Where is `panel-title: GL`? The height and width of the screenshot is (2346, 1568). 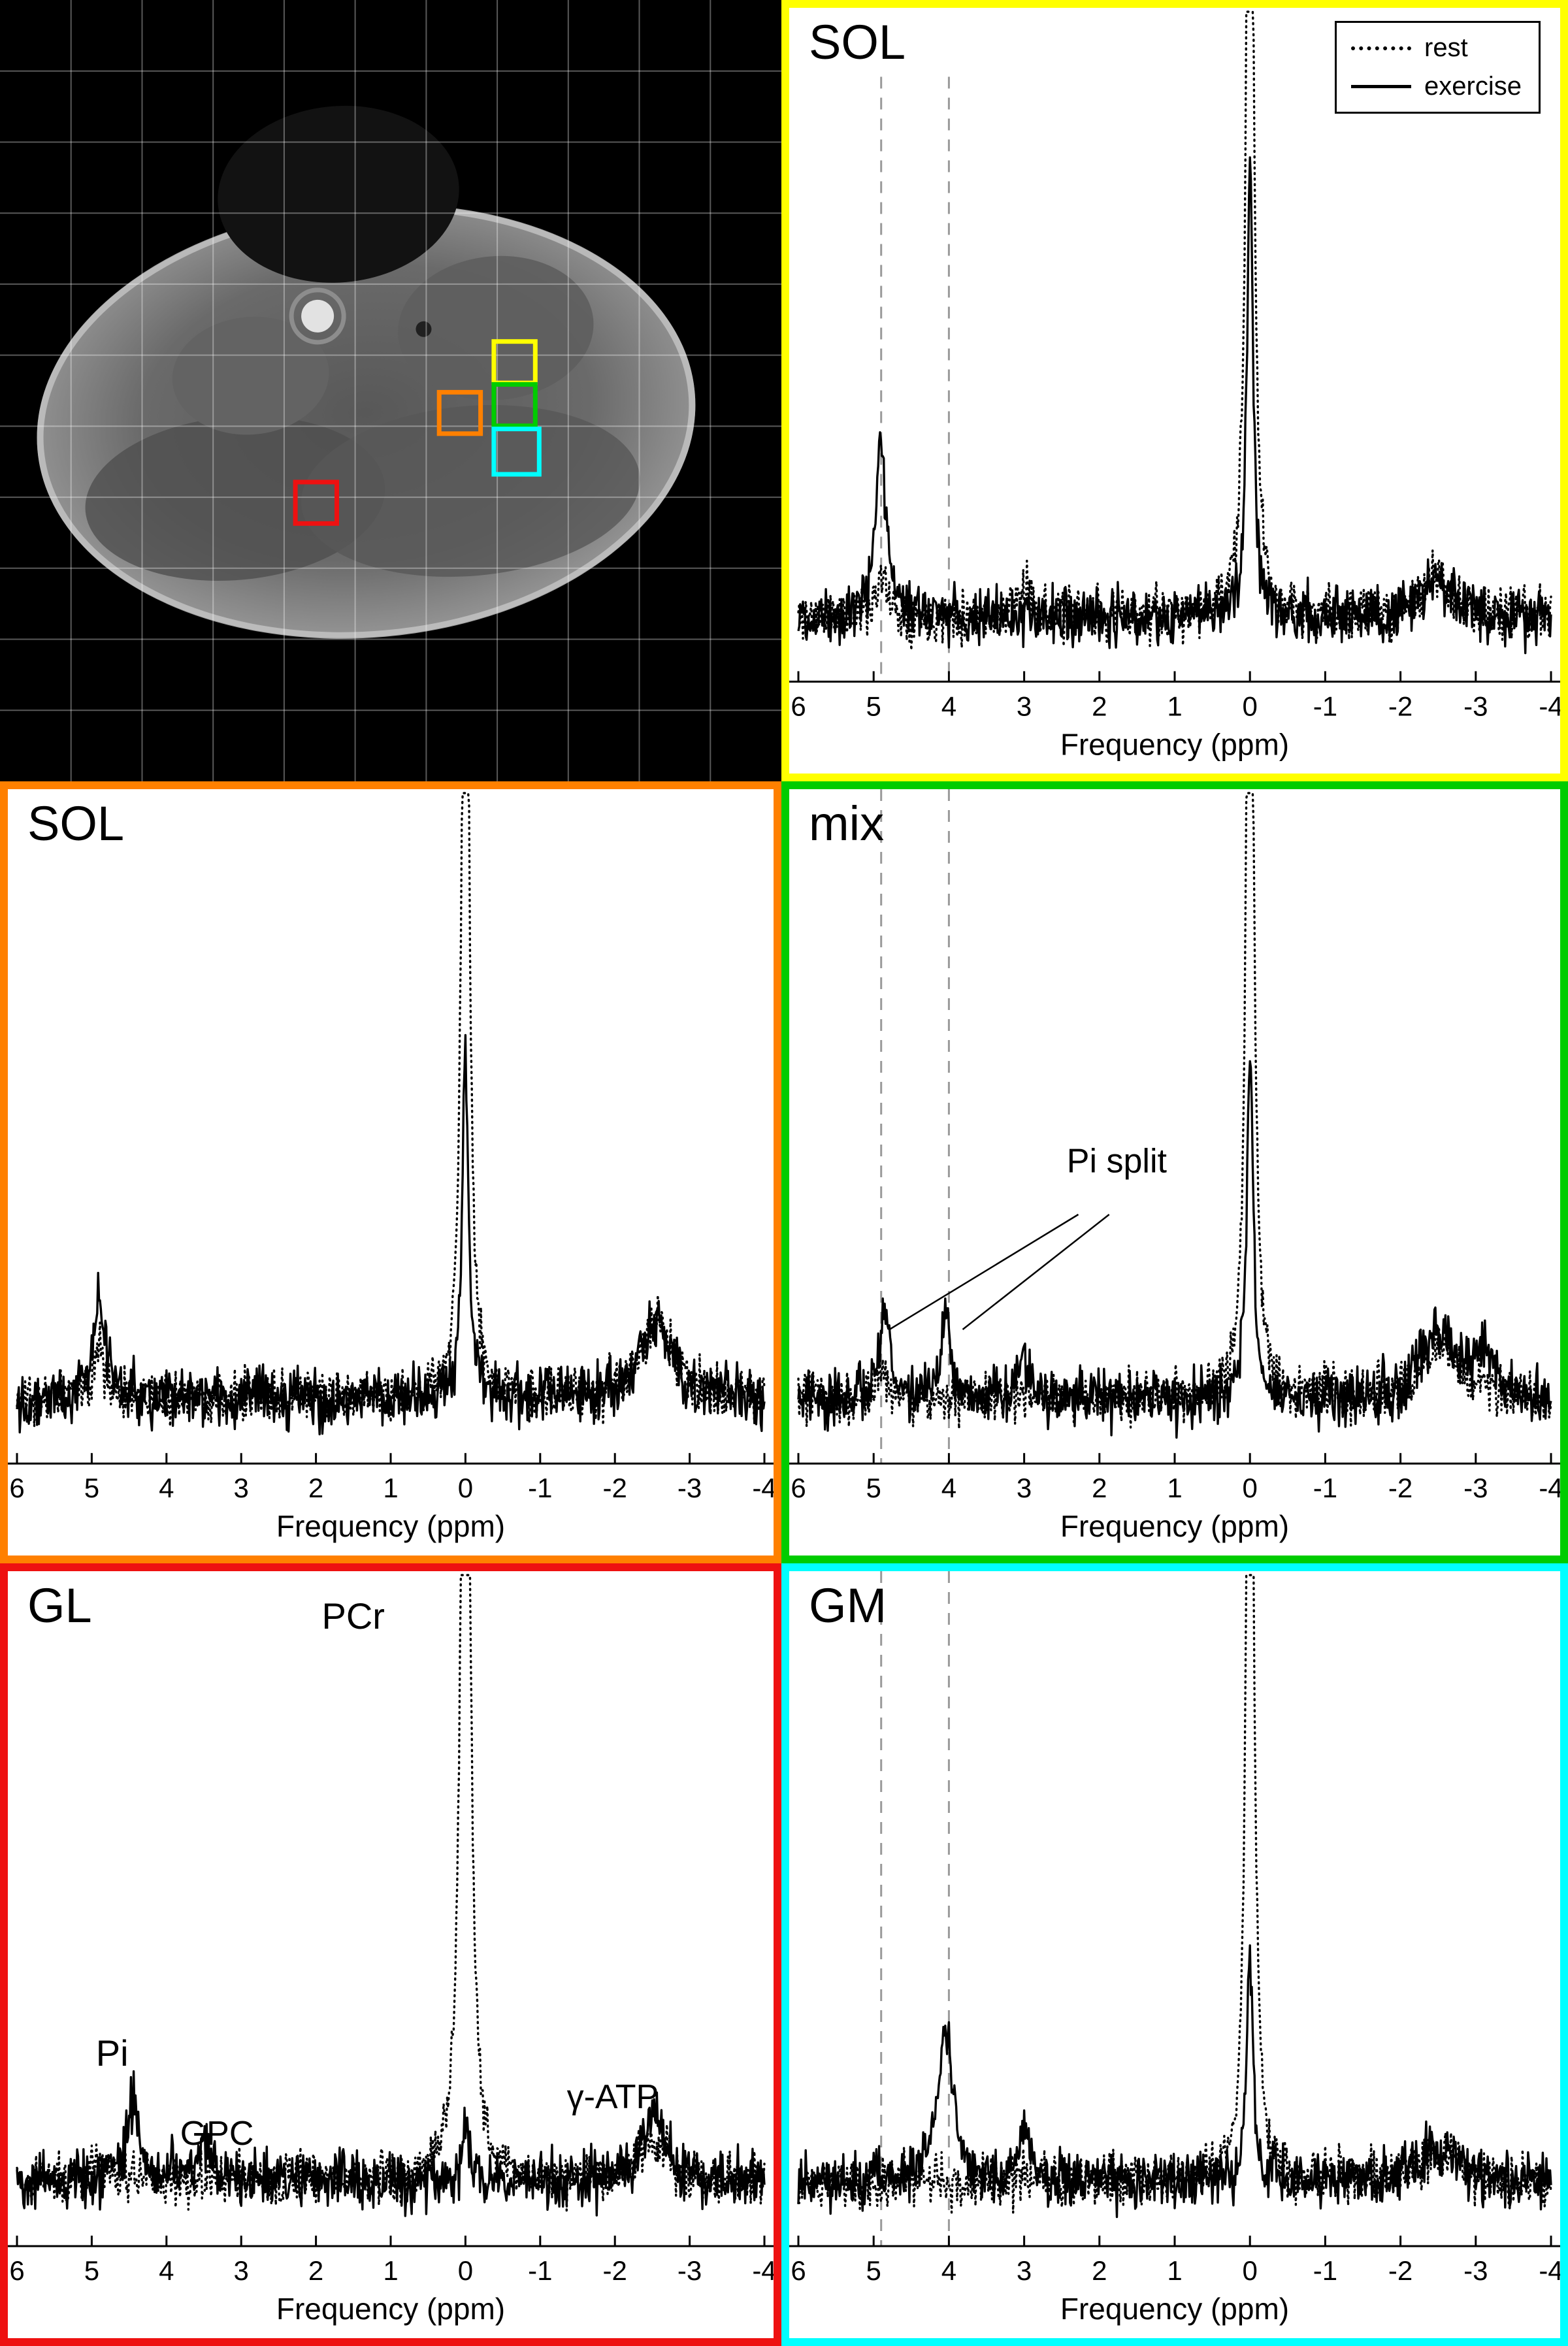 panel-title: GL is located at coordinates (59, 1605).